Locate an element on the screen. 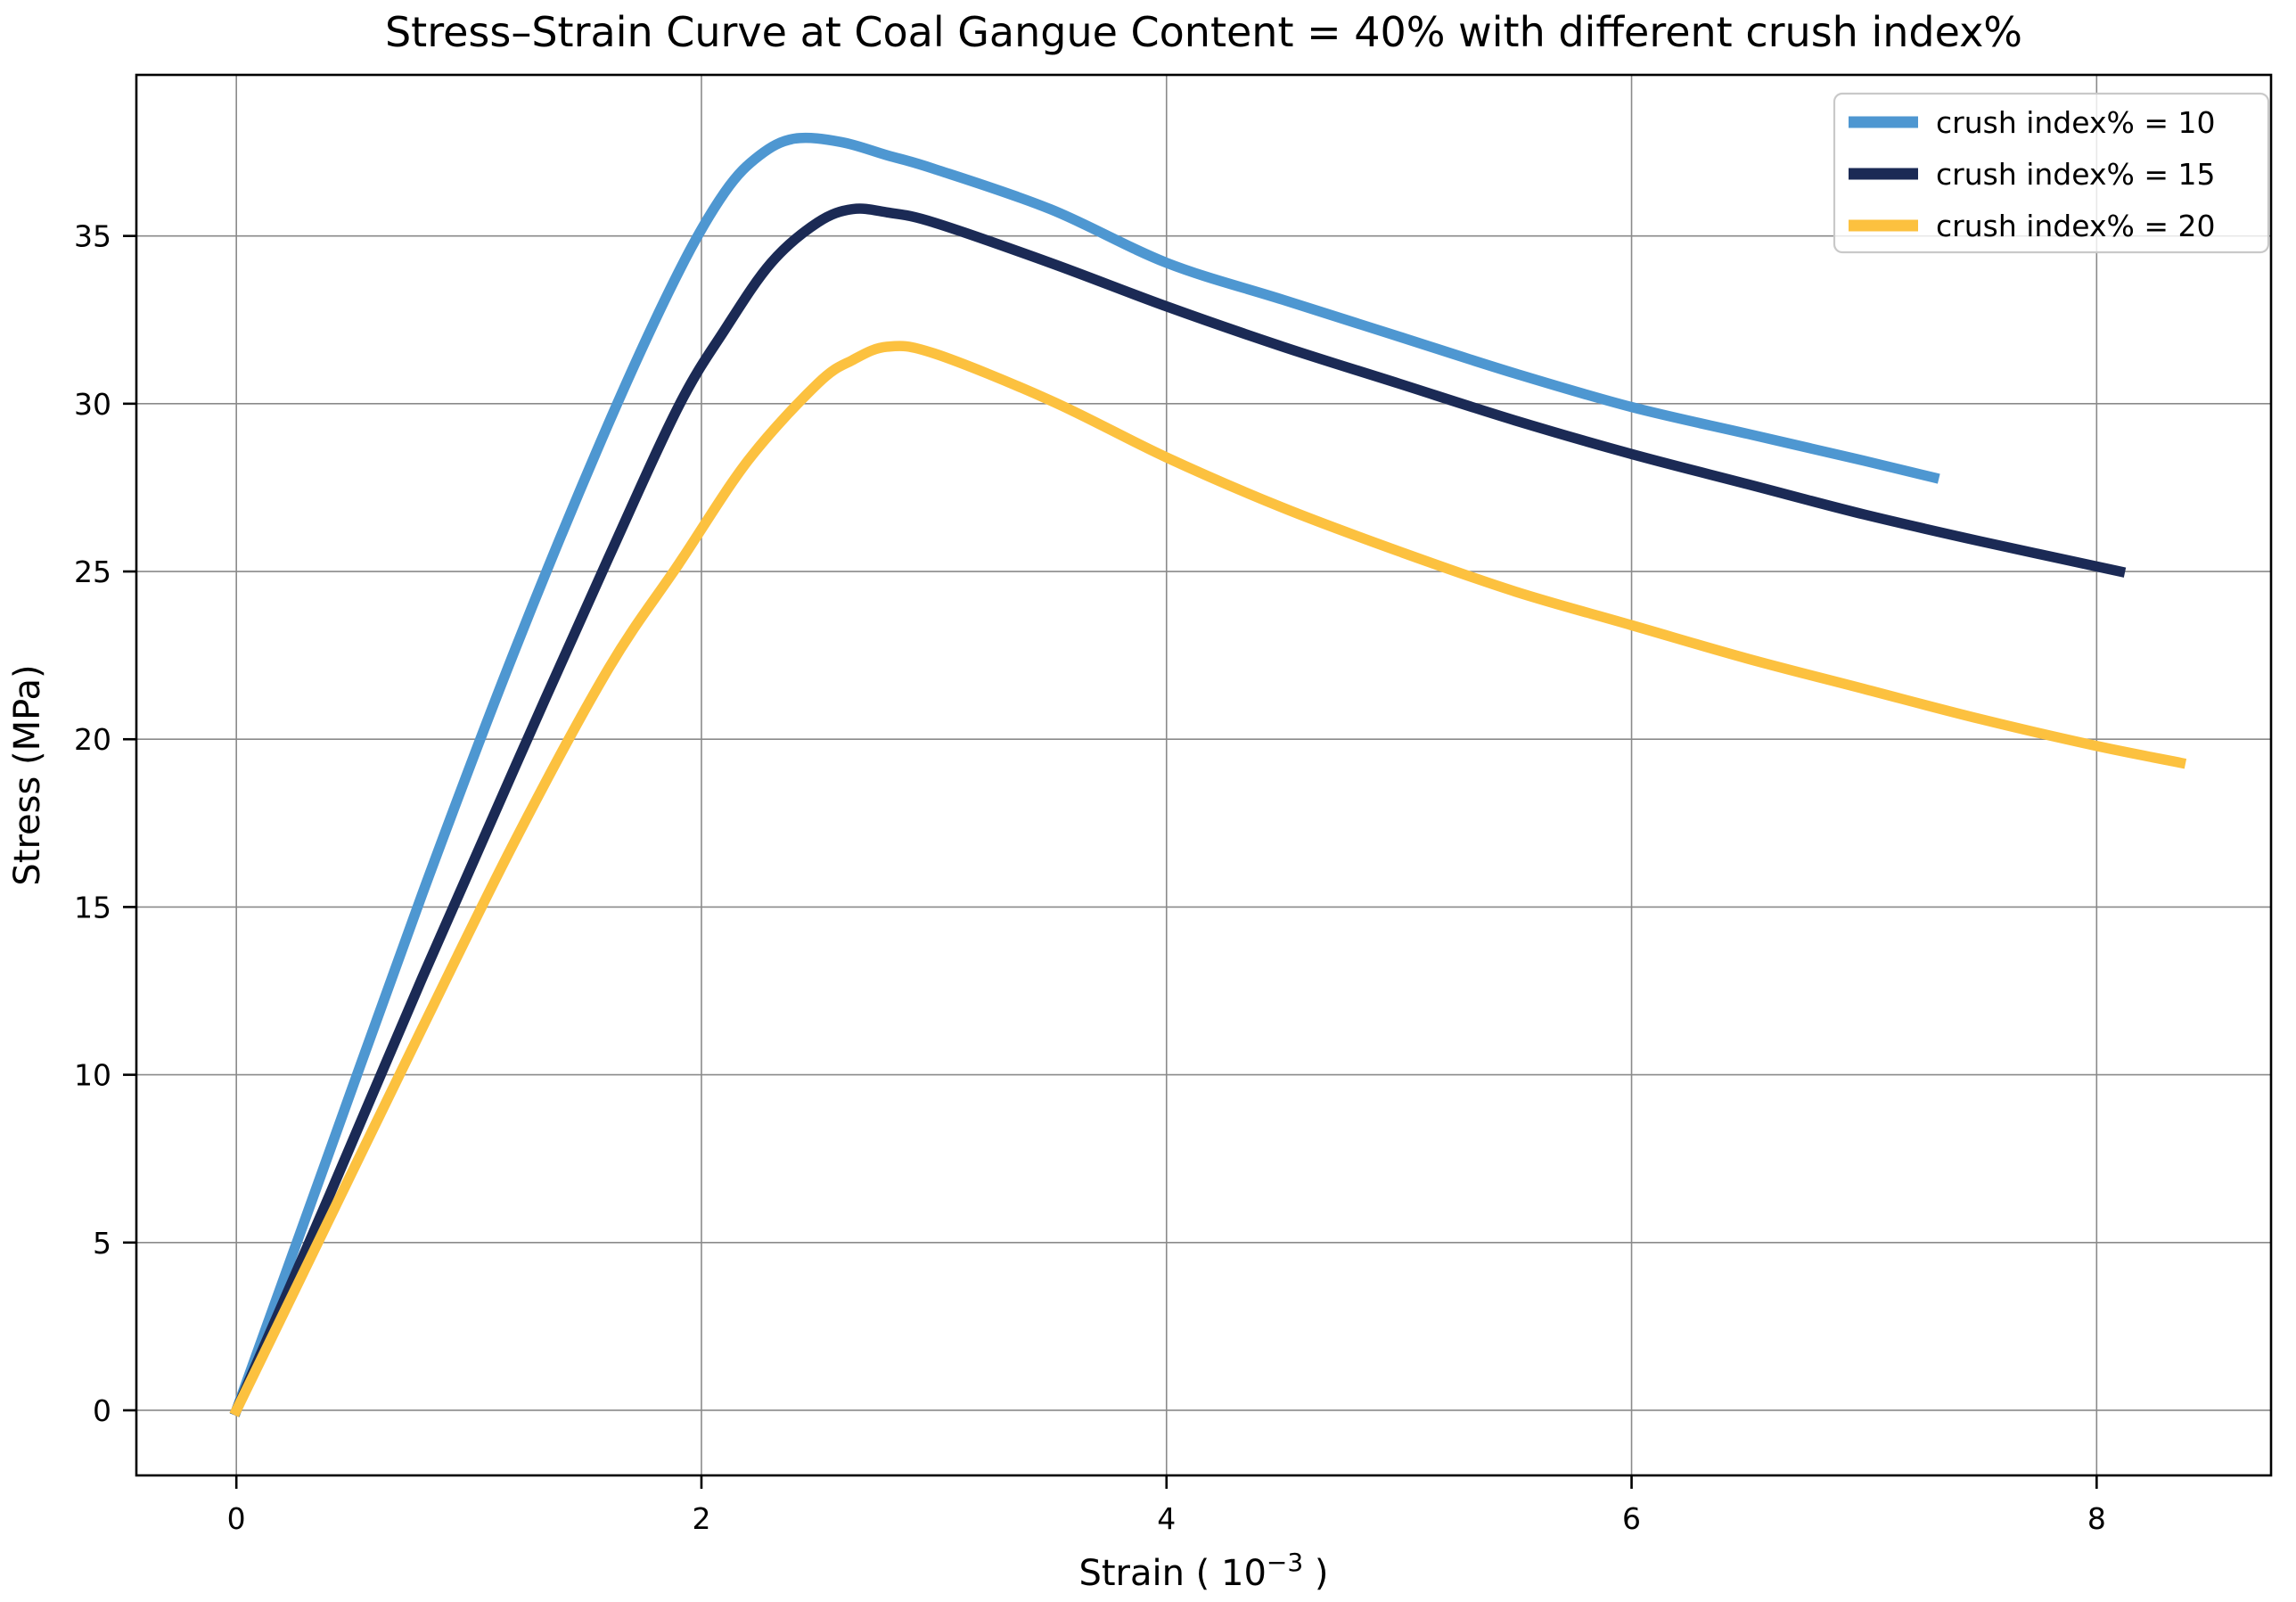  y-tick-label: 30 is located at coordinates (93, 404).